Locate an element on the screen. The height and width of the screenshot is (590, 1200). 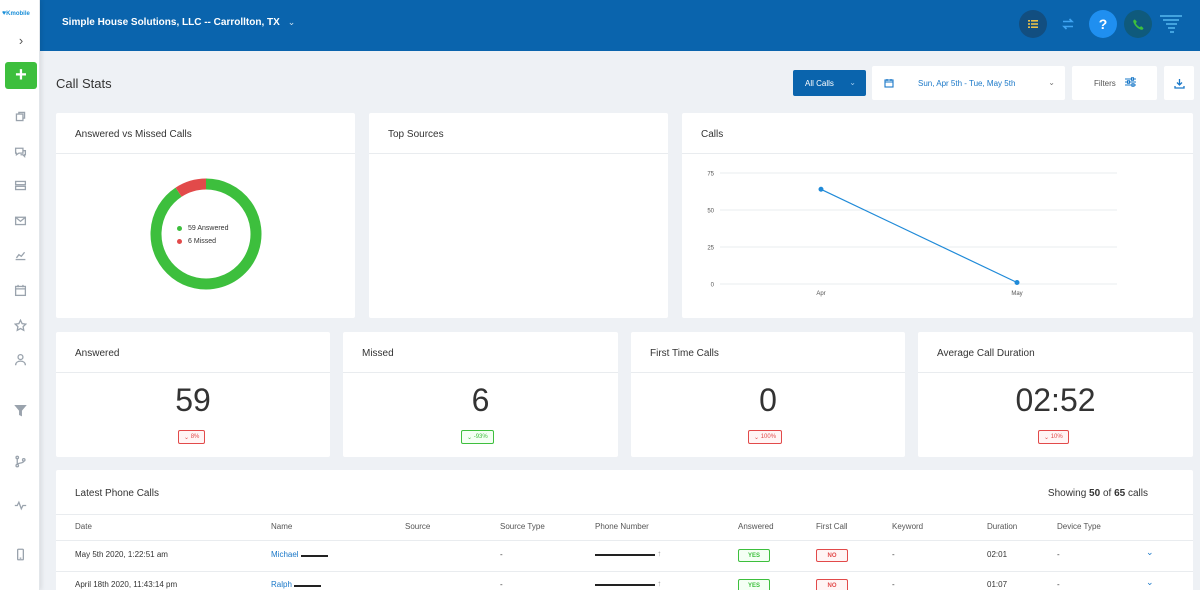
filters-button: Filters is located at coordinates (1114, 83).